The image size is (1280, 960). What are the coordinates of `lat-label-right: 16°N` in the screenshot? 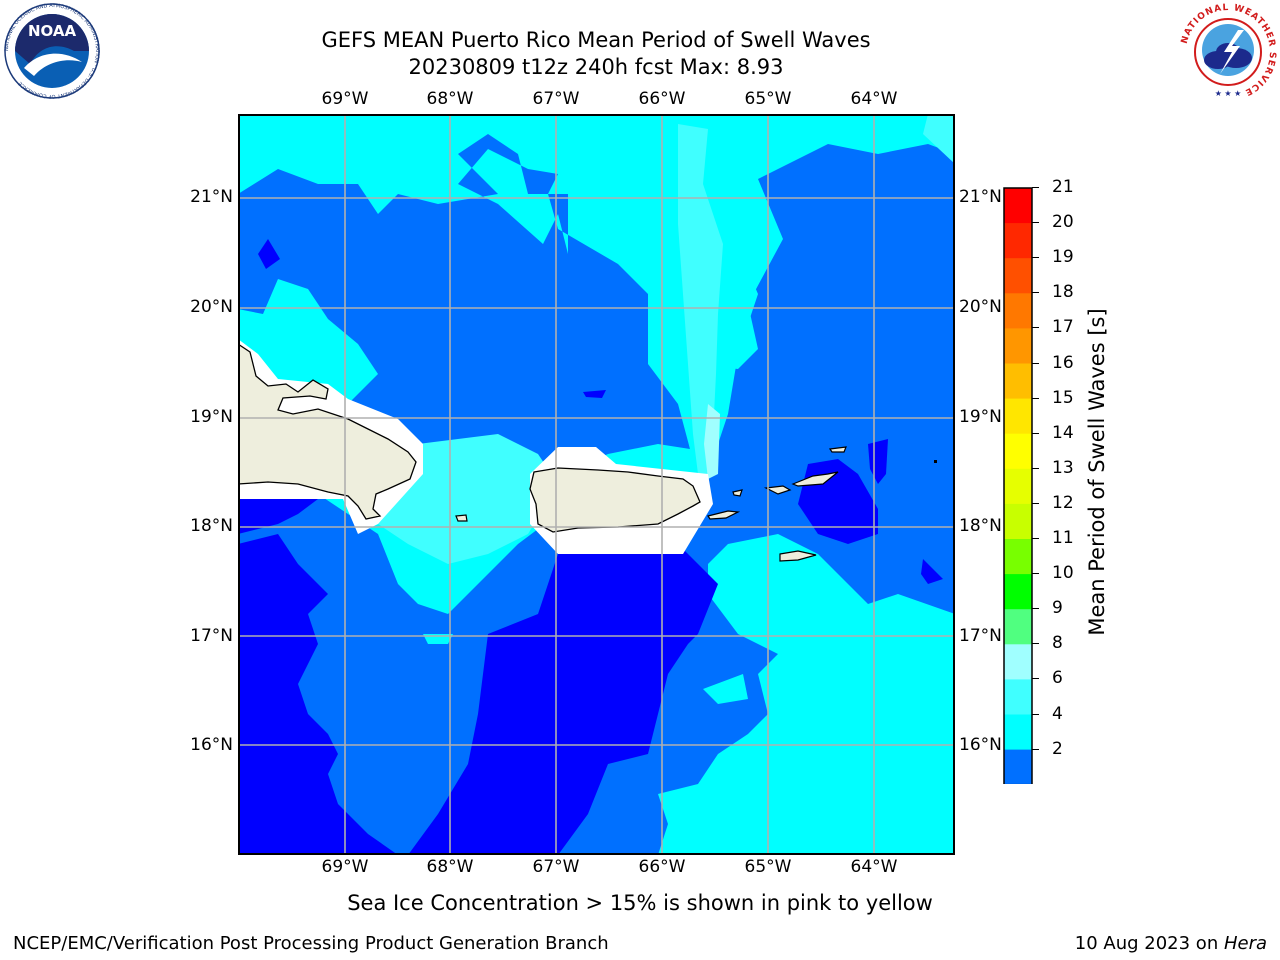 It's located at (980, 745).